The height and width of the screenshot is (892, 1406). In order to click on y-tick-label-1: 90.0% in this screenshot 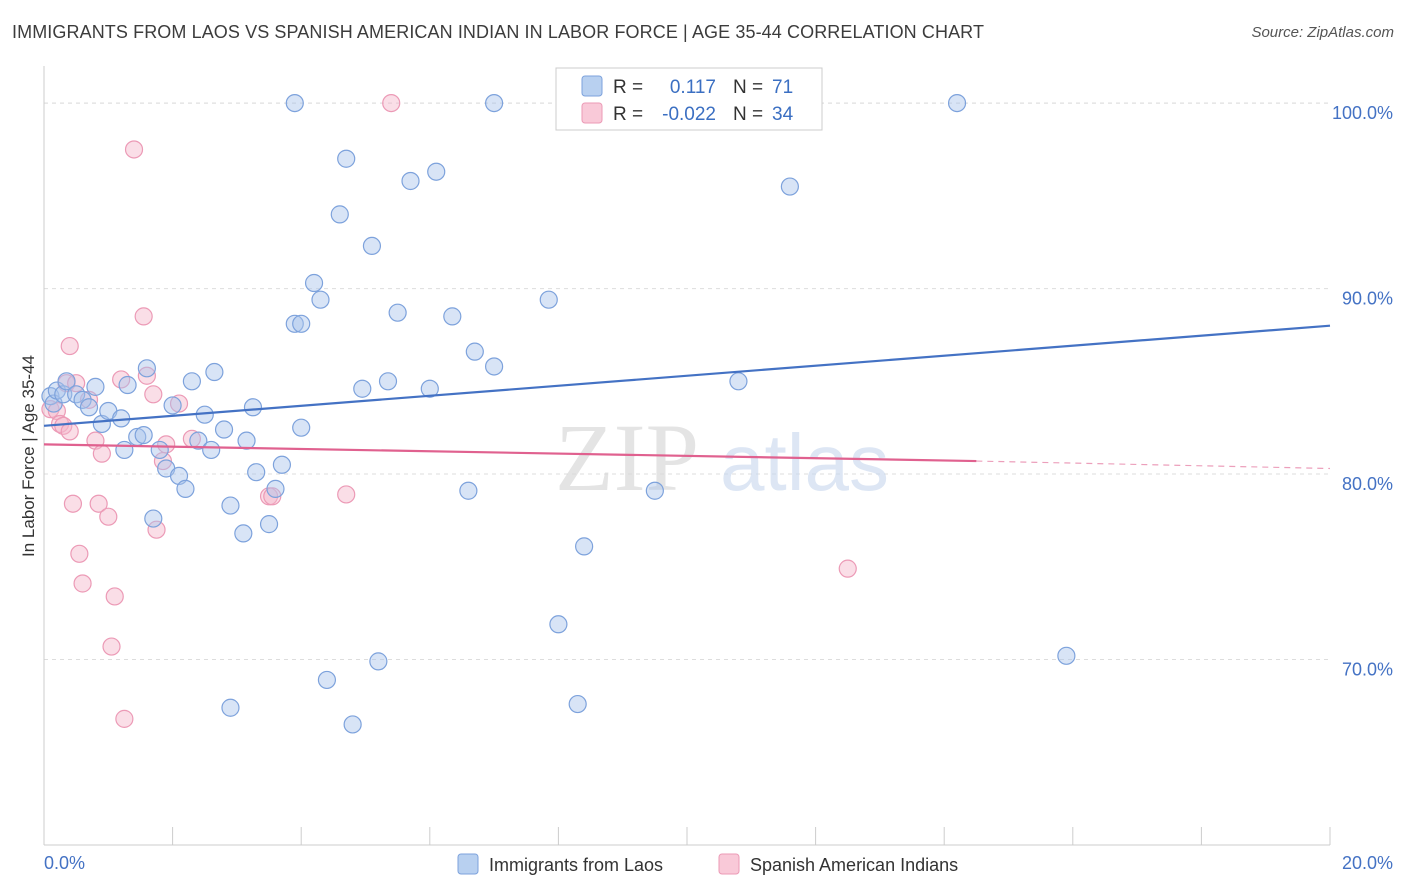, I will do `click(1367, 299)`.